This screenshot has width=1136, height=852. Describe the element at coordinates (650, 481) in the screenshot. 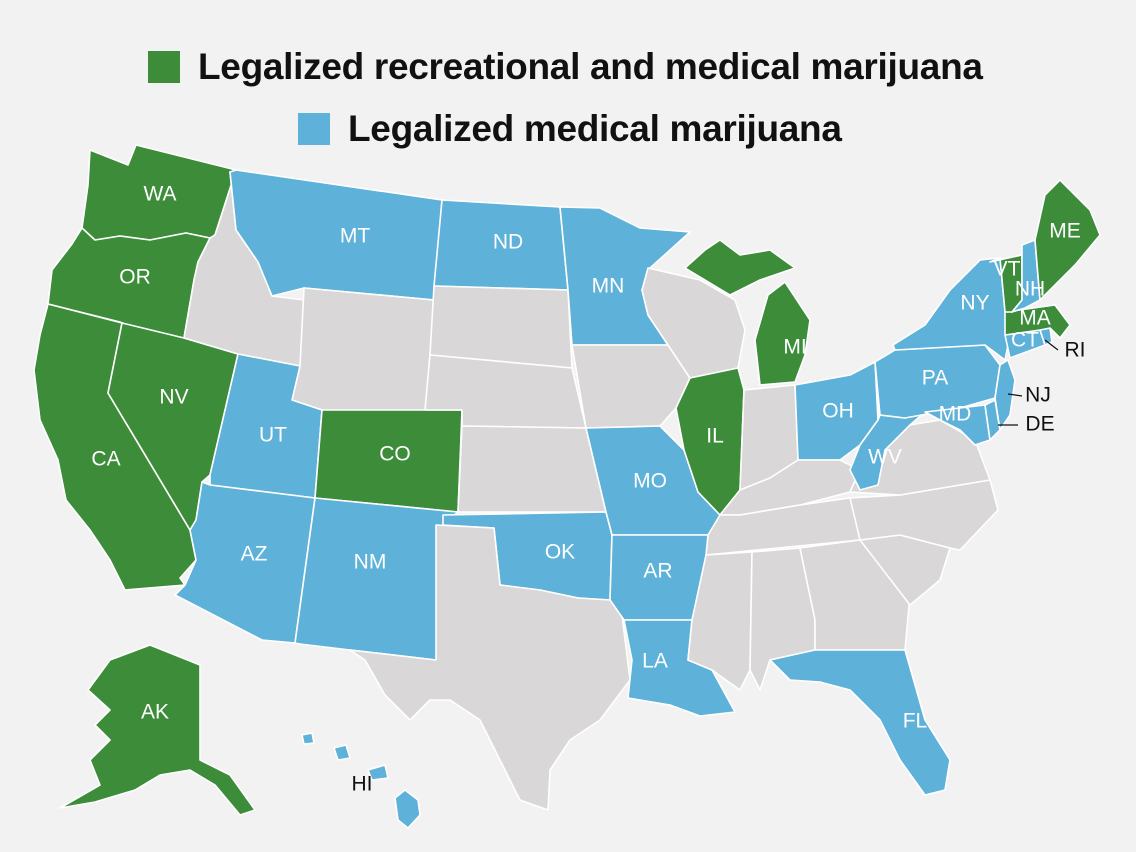

I see `label-mo: MO` at that location.